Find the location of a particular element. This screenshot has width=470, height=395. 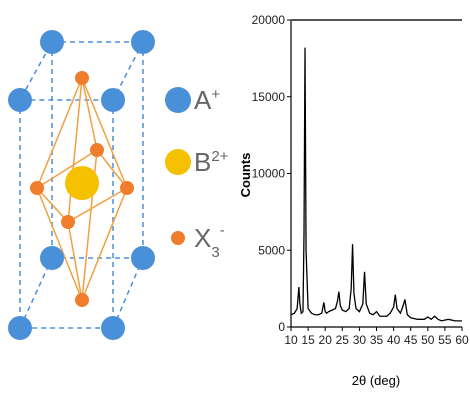

y-axis-label: Counts is located at coordinates (245, 175).